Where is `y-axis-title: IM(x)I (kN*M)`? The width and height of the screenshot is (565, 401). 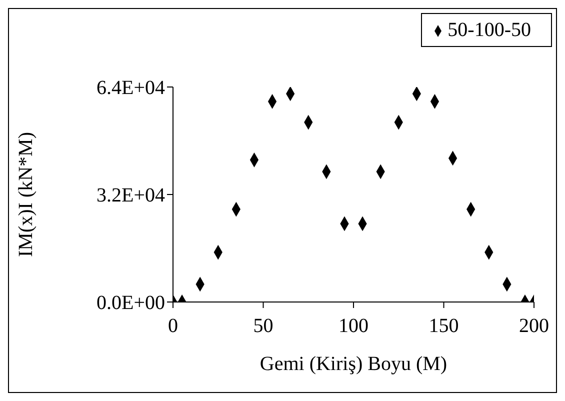
y-axis-title: IM(x)I (kN*M) is located at coordinates (26, 194).